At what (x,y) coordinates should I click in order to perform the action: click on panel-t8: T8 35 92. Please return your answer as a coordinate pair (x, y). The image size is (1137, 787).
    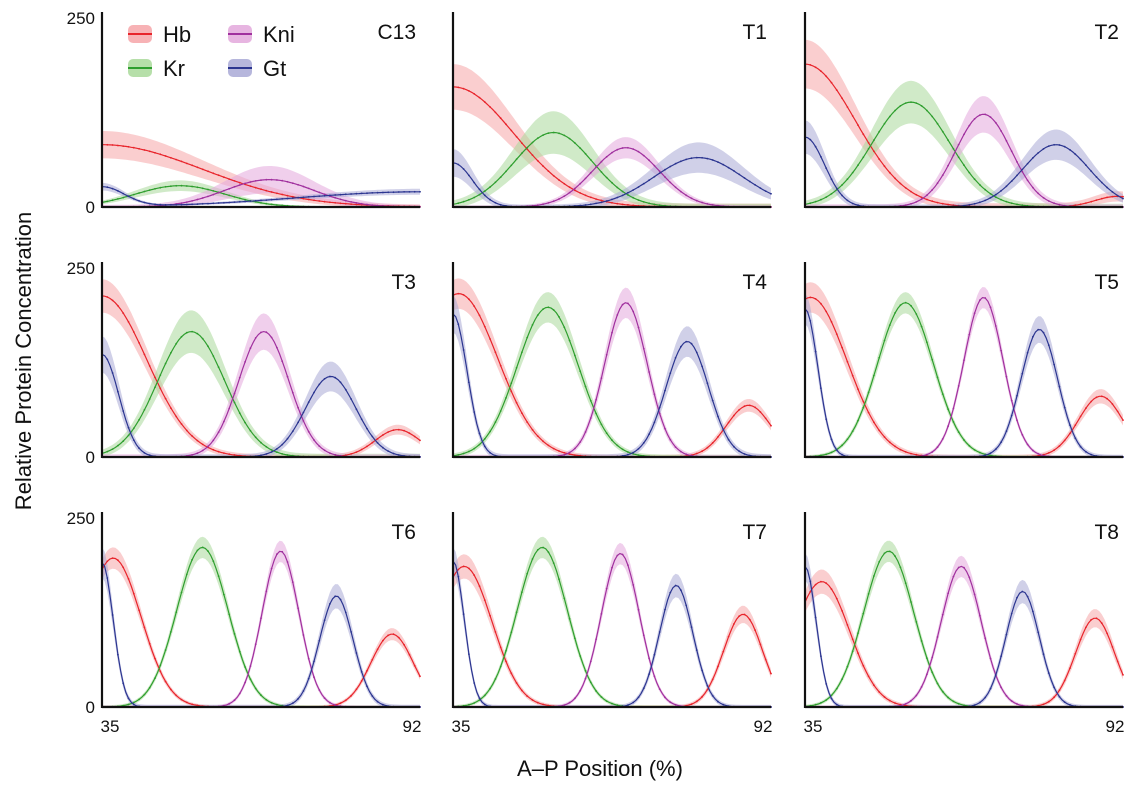
    Looking at the image, I should click on (964, 624).